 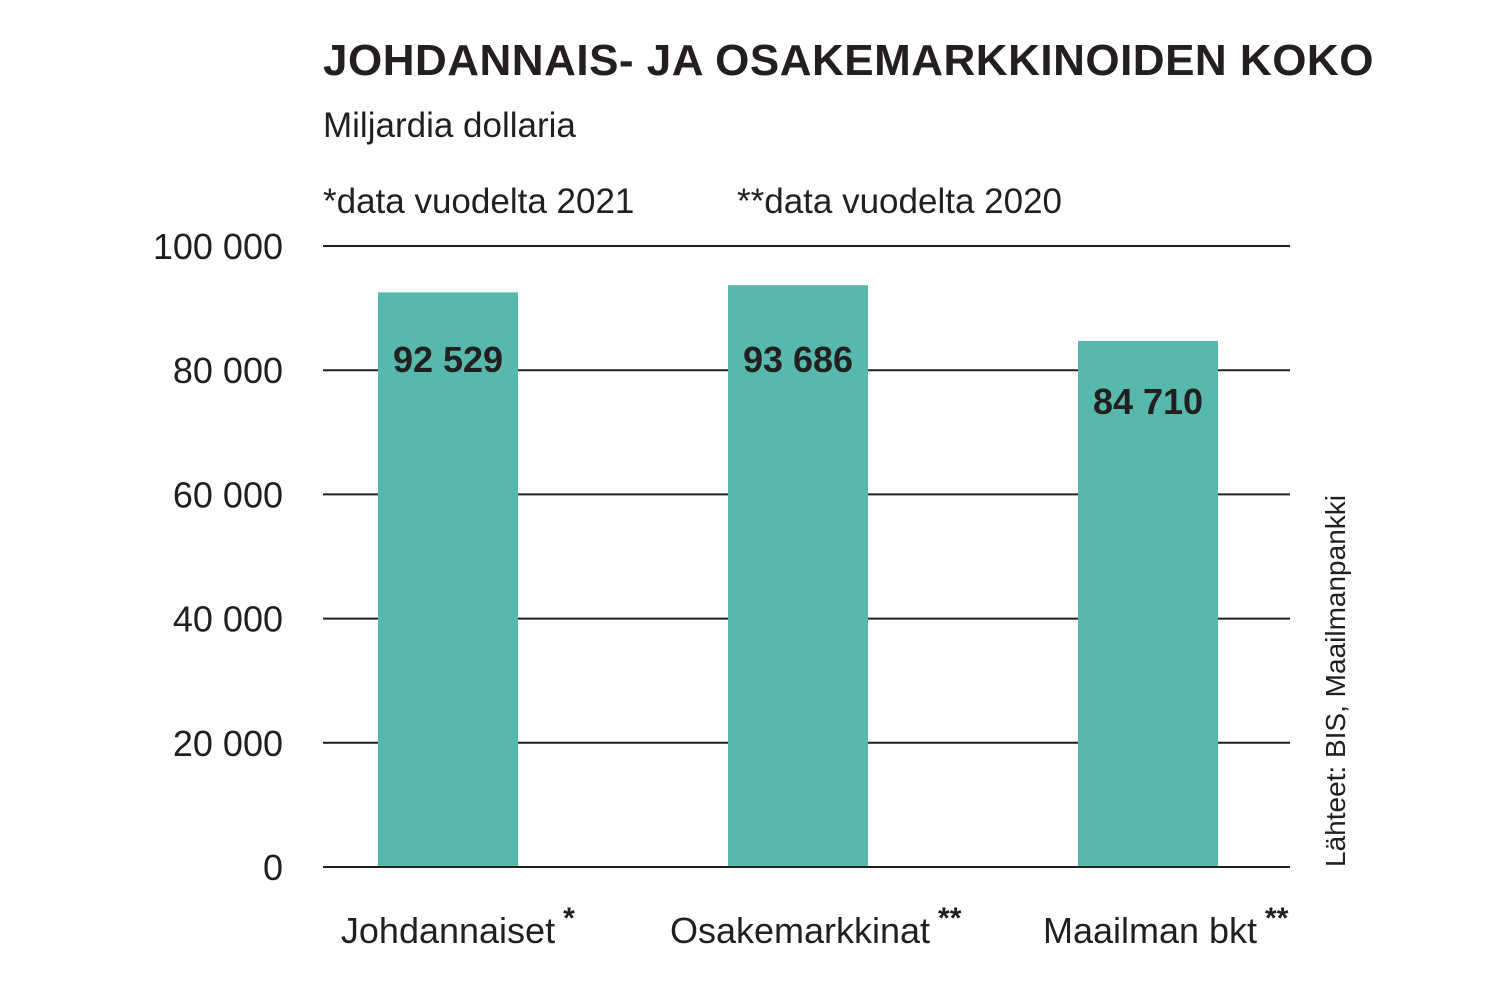 What do you see at coordinates (228, 370) in the screenshot?
I see `y-tick-label: 80 000` at bounding box center [228, 370].